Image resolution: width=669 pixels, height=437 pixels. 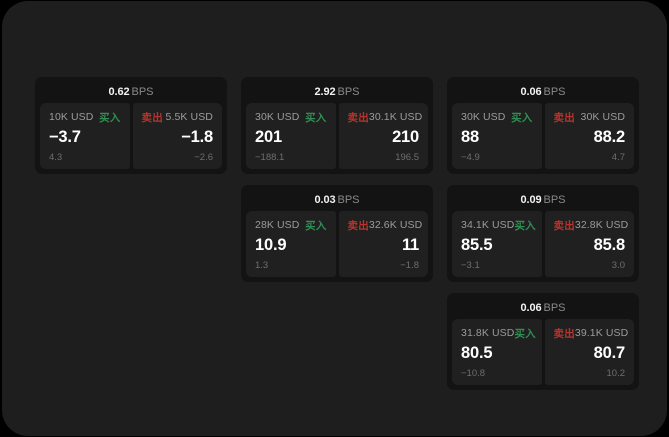 What do you see at coordinates (119, 92) in the screenshot?
I see `bps-value: 0.62` at bounding box center [119, 92].